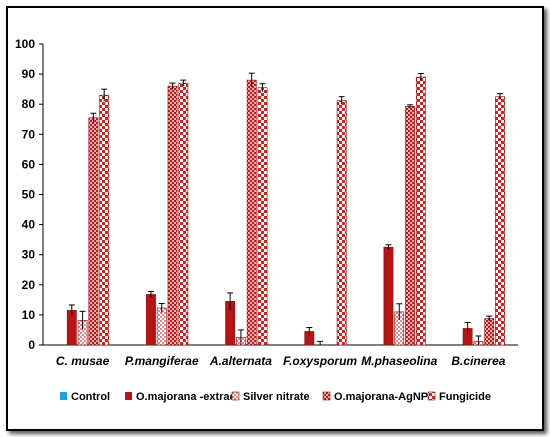 This screenshot has width=550, height=437. I want to click on y-tick-label: 50, so click(29, 195).